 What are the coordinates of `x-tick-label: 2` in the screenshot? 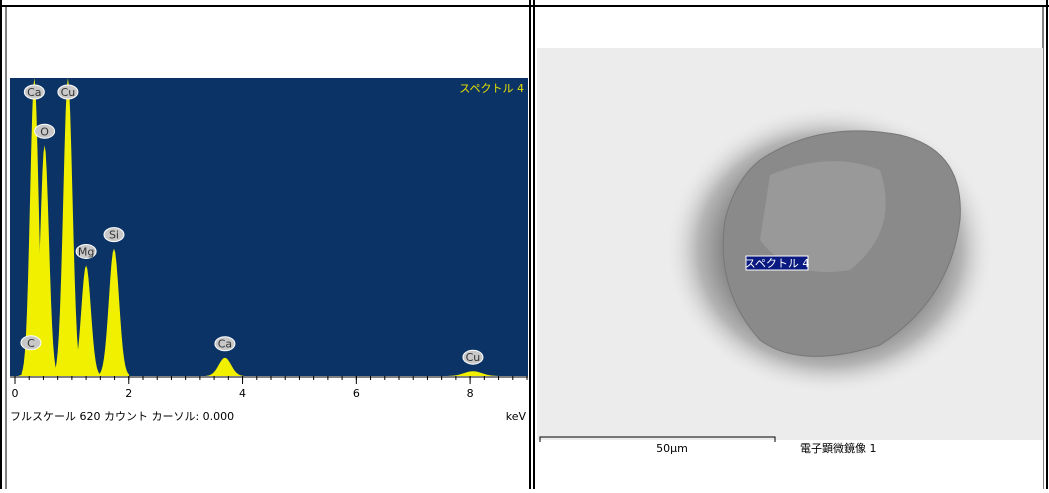 It's located at (128, 393).